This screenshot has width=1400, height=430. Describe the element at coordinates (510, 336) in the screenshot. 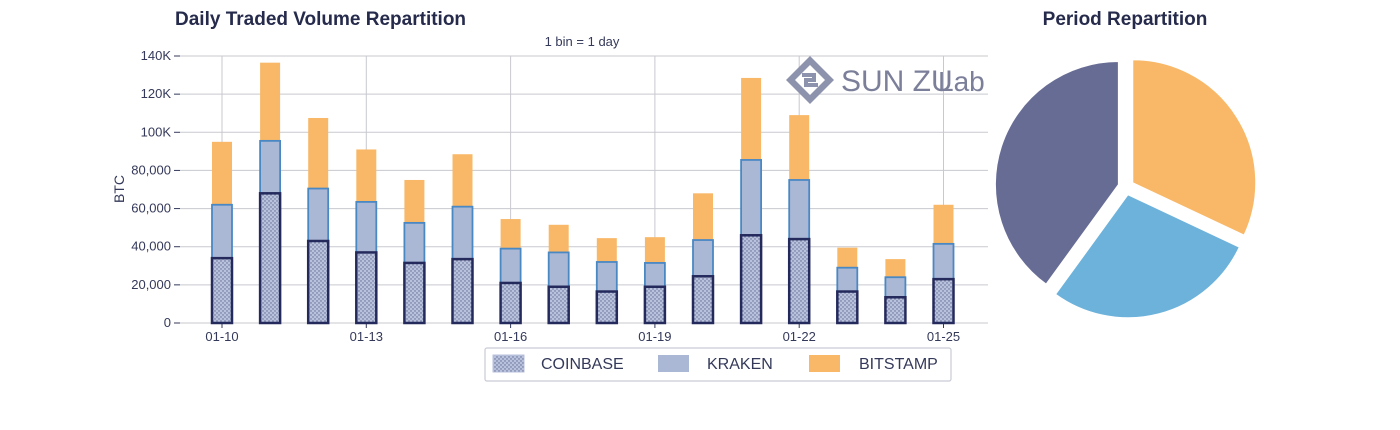

I see `x-tick-label: 01-16` at that location.